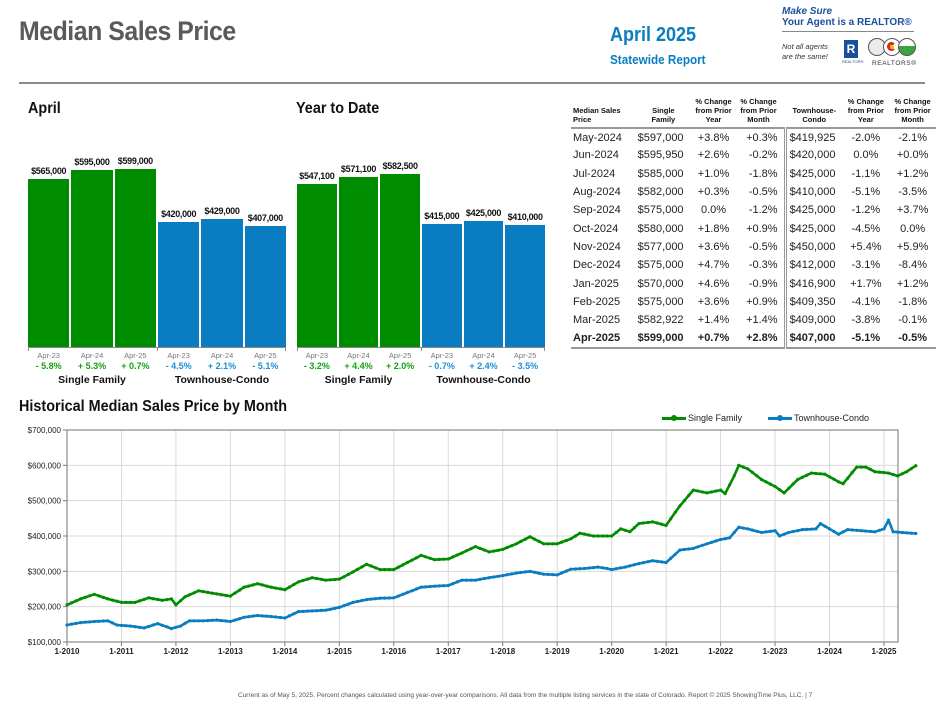  I want to click on cell-sf-pct-month: -0.9%, so click(763, 283).